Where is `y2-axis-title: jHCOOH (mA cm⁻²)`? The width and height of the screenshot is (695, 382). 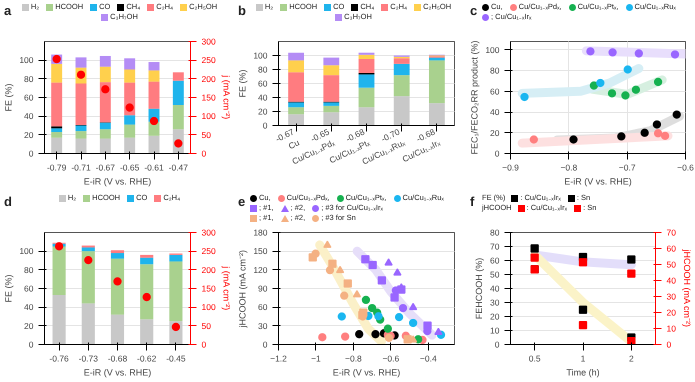
y2-axis-title: jHCOOH (mA cm⁻²) is located at coordinates (687, 288).